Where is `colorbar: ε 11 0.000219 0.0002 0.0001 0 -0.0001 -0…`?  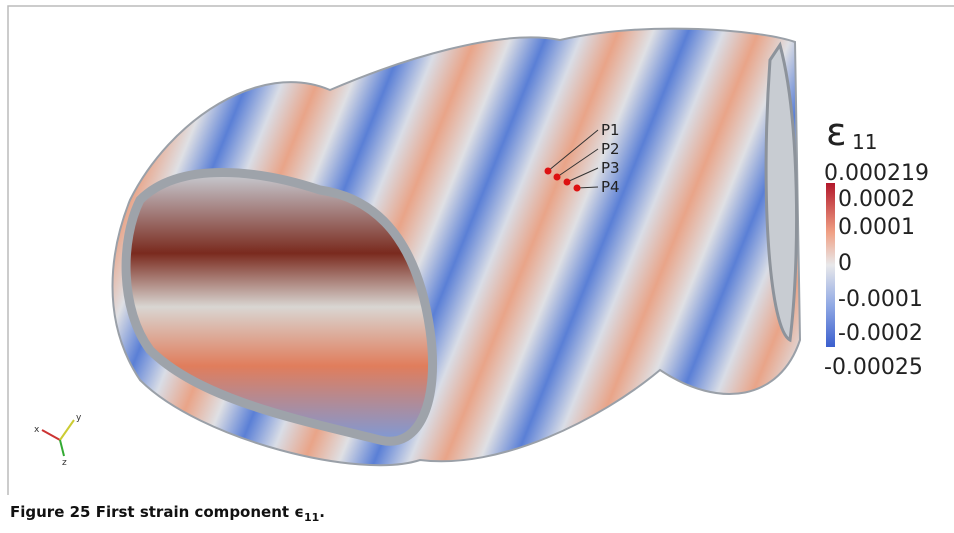
colorbar: ε 11 0.000219 0.0002 0.0001 0 -0.0001 -0… is located at coordinates (876, 245).